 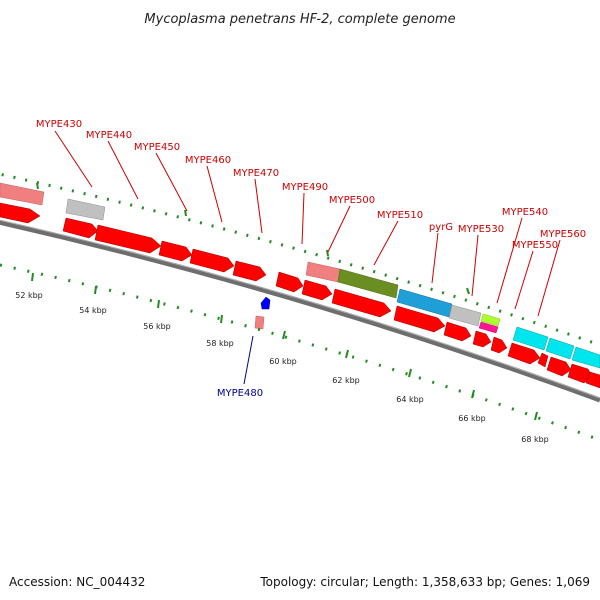 What do you see at coordinates (441, 227) in the screenshot?
I see `gene-label-pyrg: pyrG` at bounding box center [441, 227].